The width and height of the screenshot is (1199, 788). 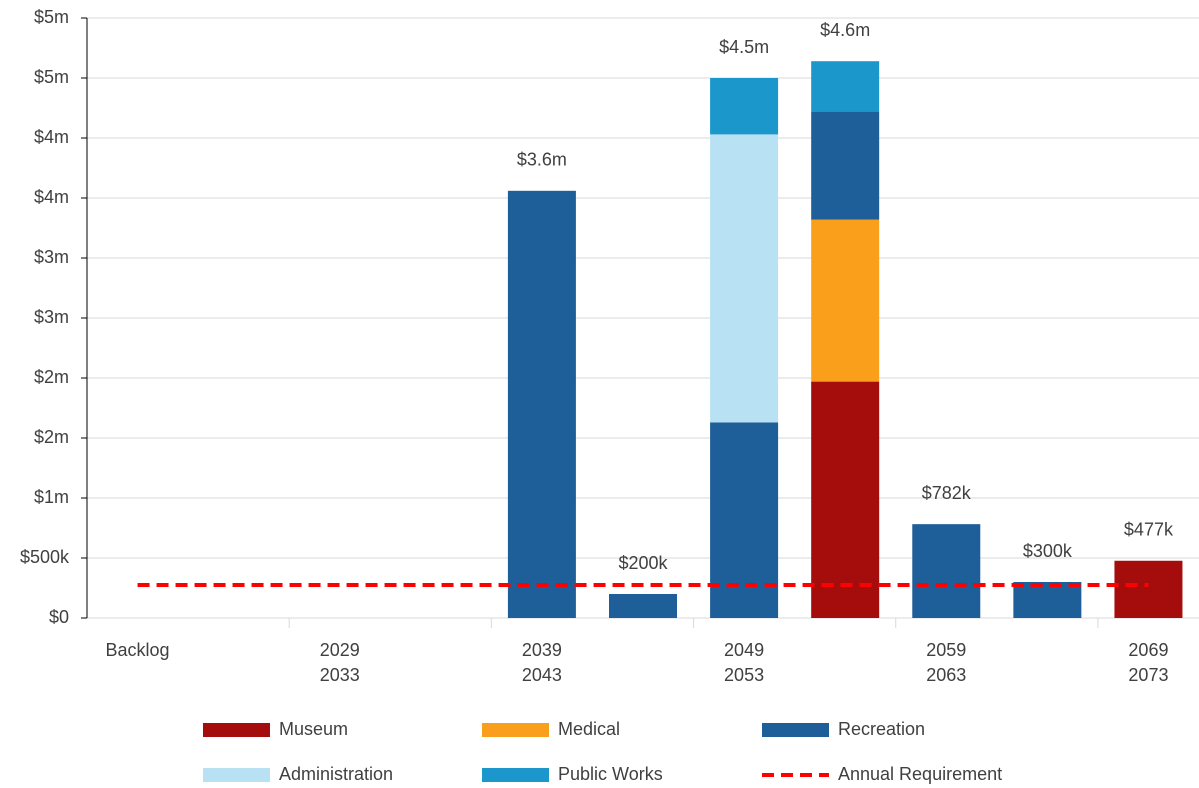 I want to click on x-tick-label: 2039 2043, so click(x=541, y=662).